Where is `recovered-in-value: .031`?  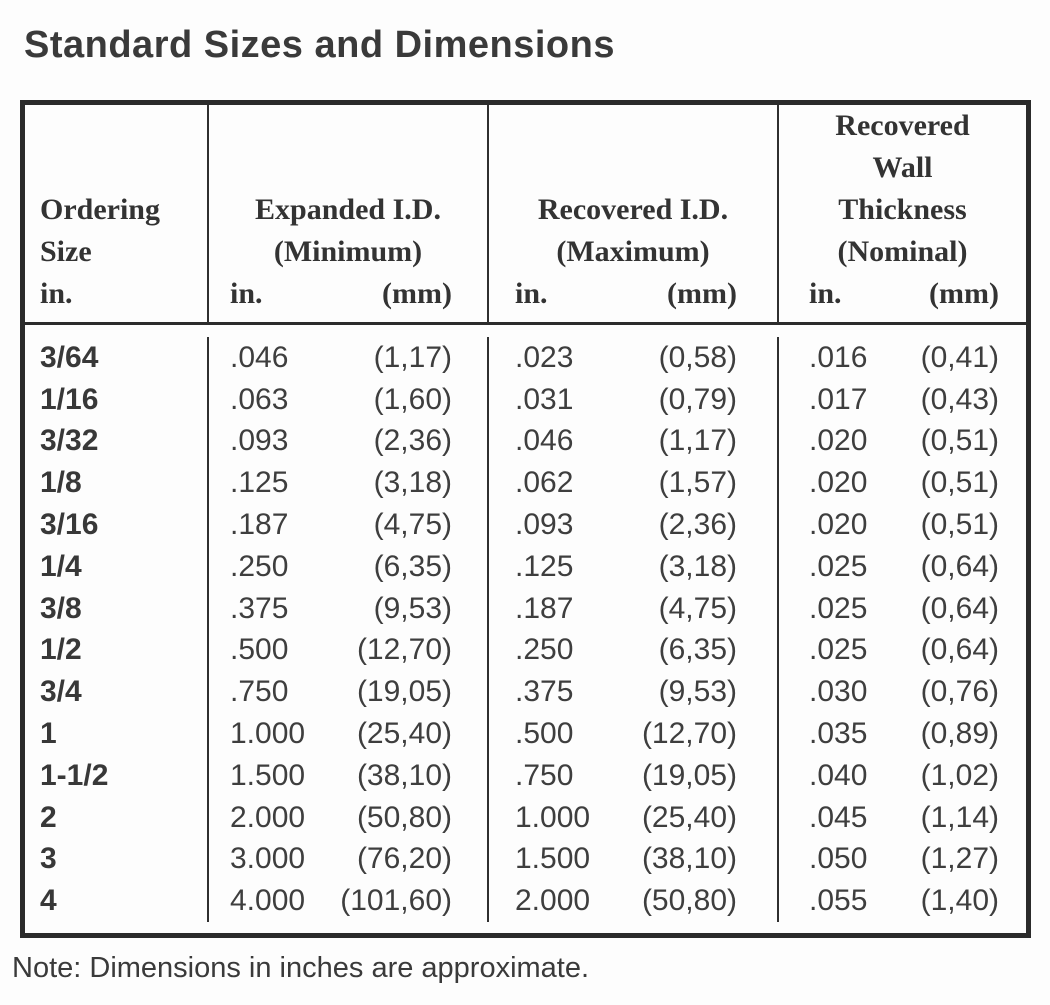
recovered-in-value: .031 is located at coordinates (544, 399).